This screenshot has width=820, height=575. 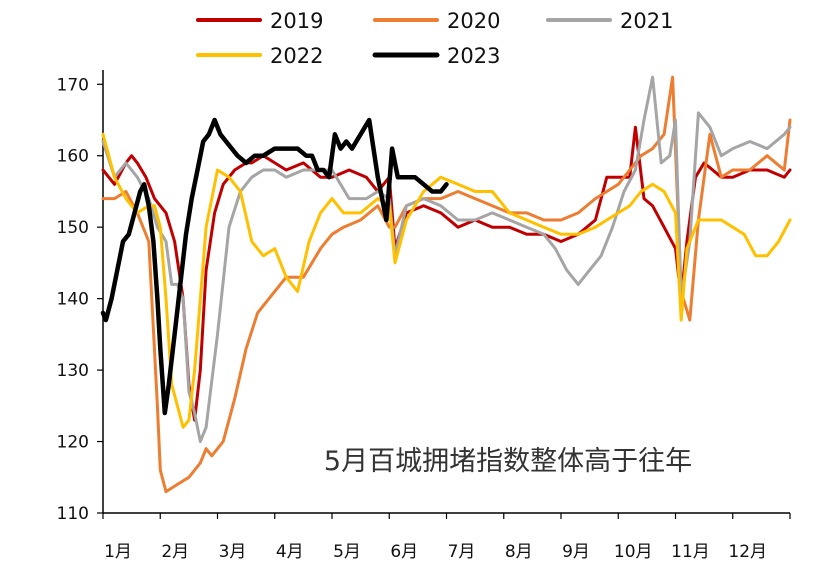 I want to click on x-tick-label: 11月, so click(x=690, y=552).